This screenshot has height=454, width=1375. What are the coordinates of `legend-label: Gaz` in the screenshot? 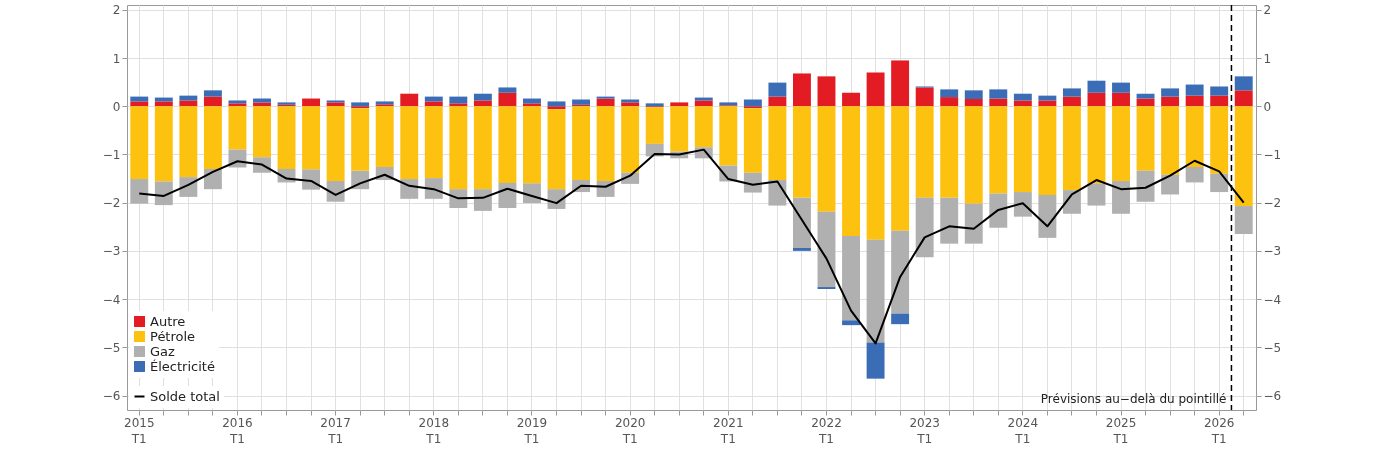 It's located at (163, 351).